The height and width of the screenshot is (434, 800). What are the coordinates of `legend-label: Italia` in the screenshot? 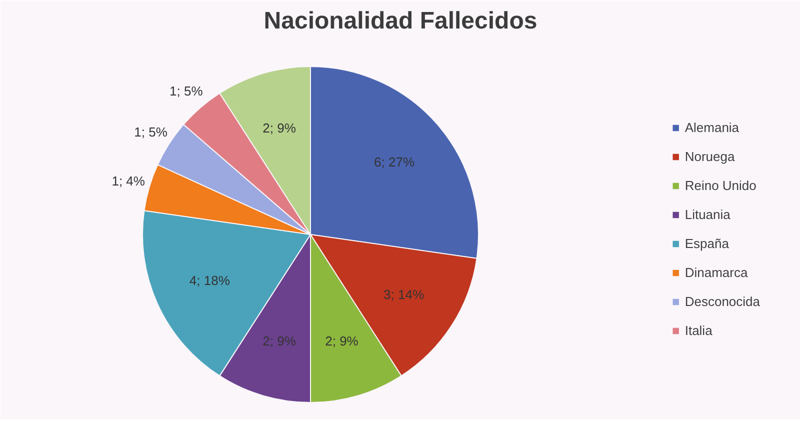 It's located at (698, 330).